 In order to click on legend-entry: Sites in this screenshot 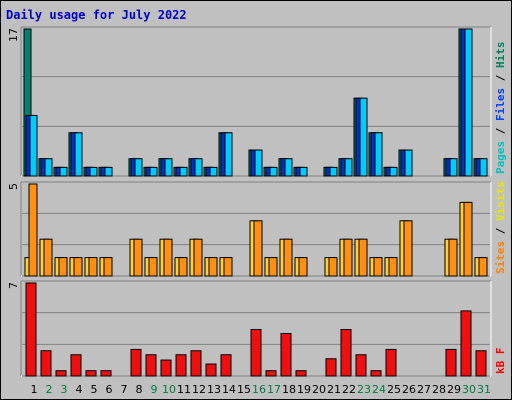, I will do `click(500, 257)`.